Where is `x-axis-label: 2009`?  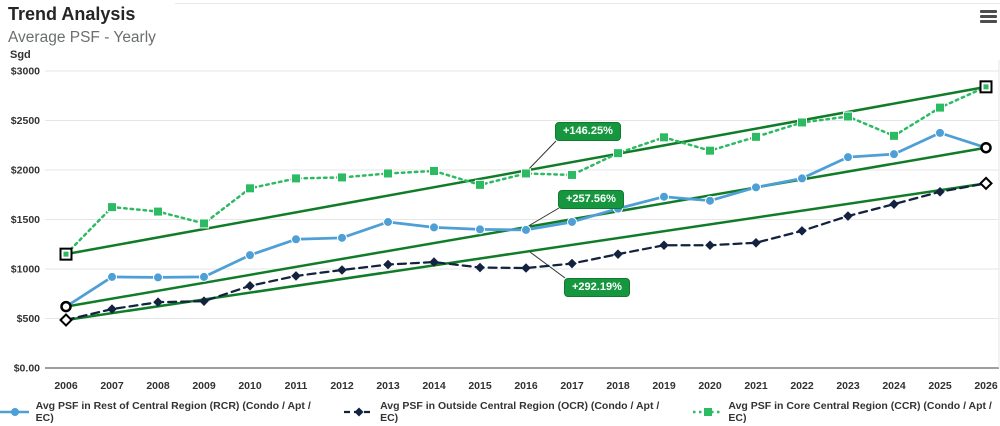 x-axis-label: 2009 is located at coordinates (204, 386).